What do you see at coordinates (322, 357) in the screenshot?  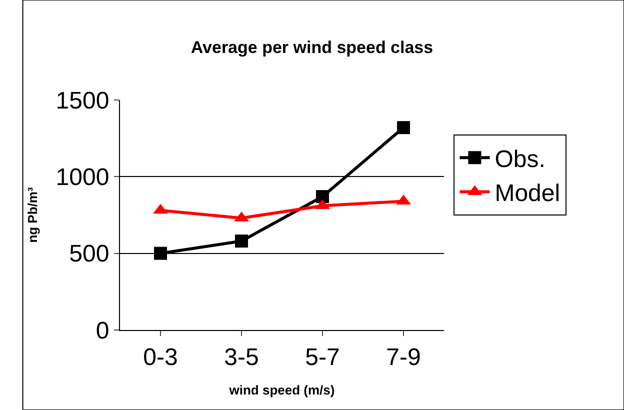 I see `x-tick-label: 5-7` at bounding box center [322, 357].